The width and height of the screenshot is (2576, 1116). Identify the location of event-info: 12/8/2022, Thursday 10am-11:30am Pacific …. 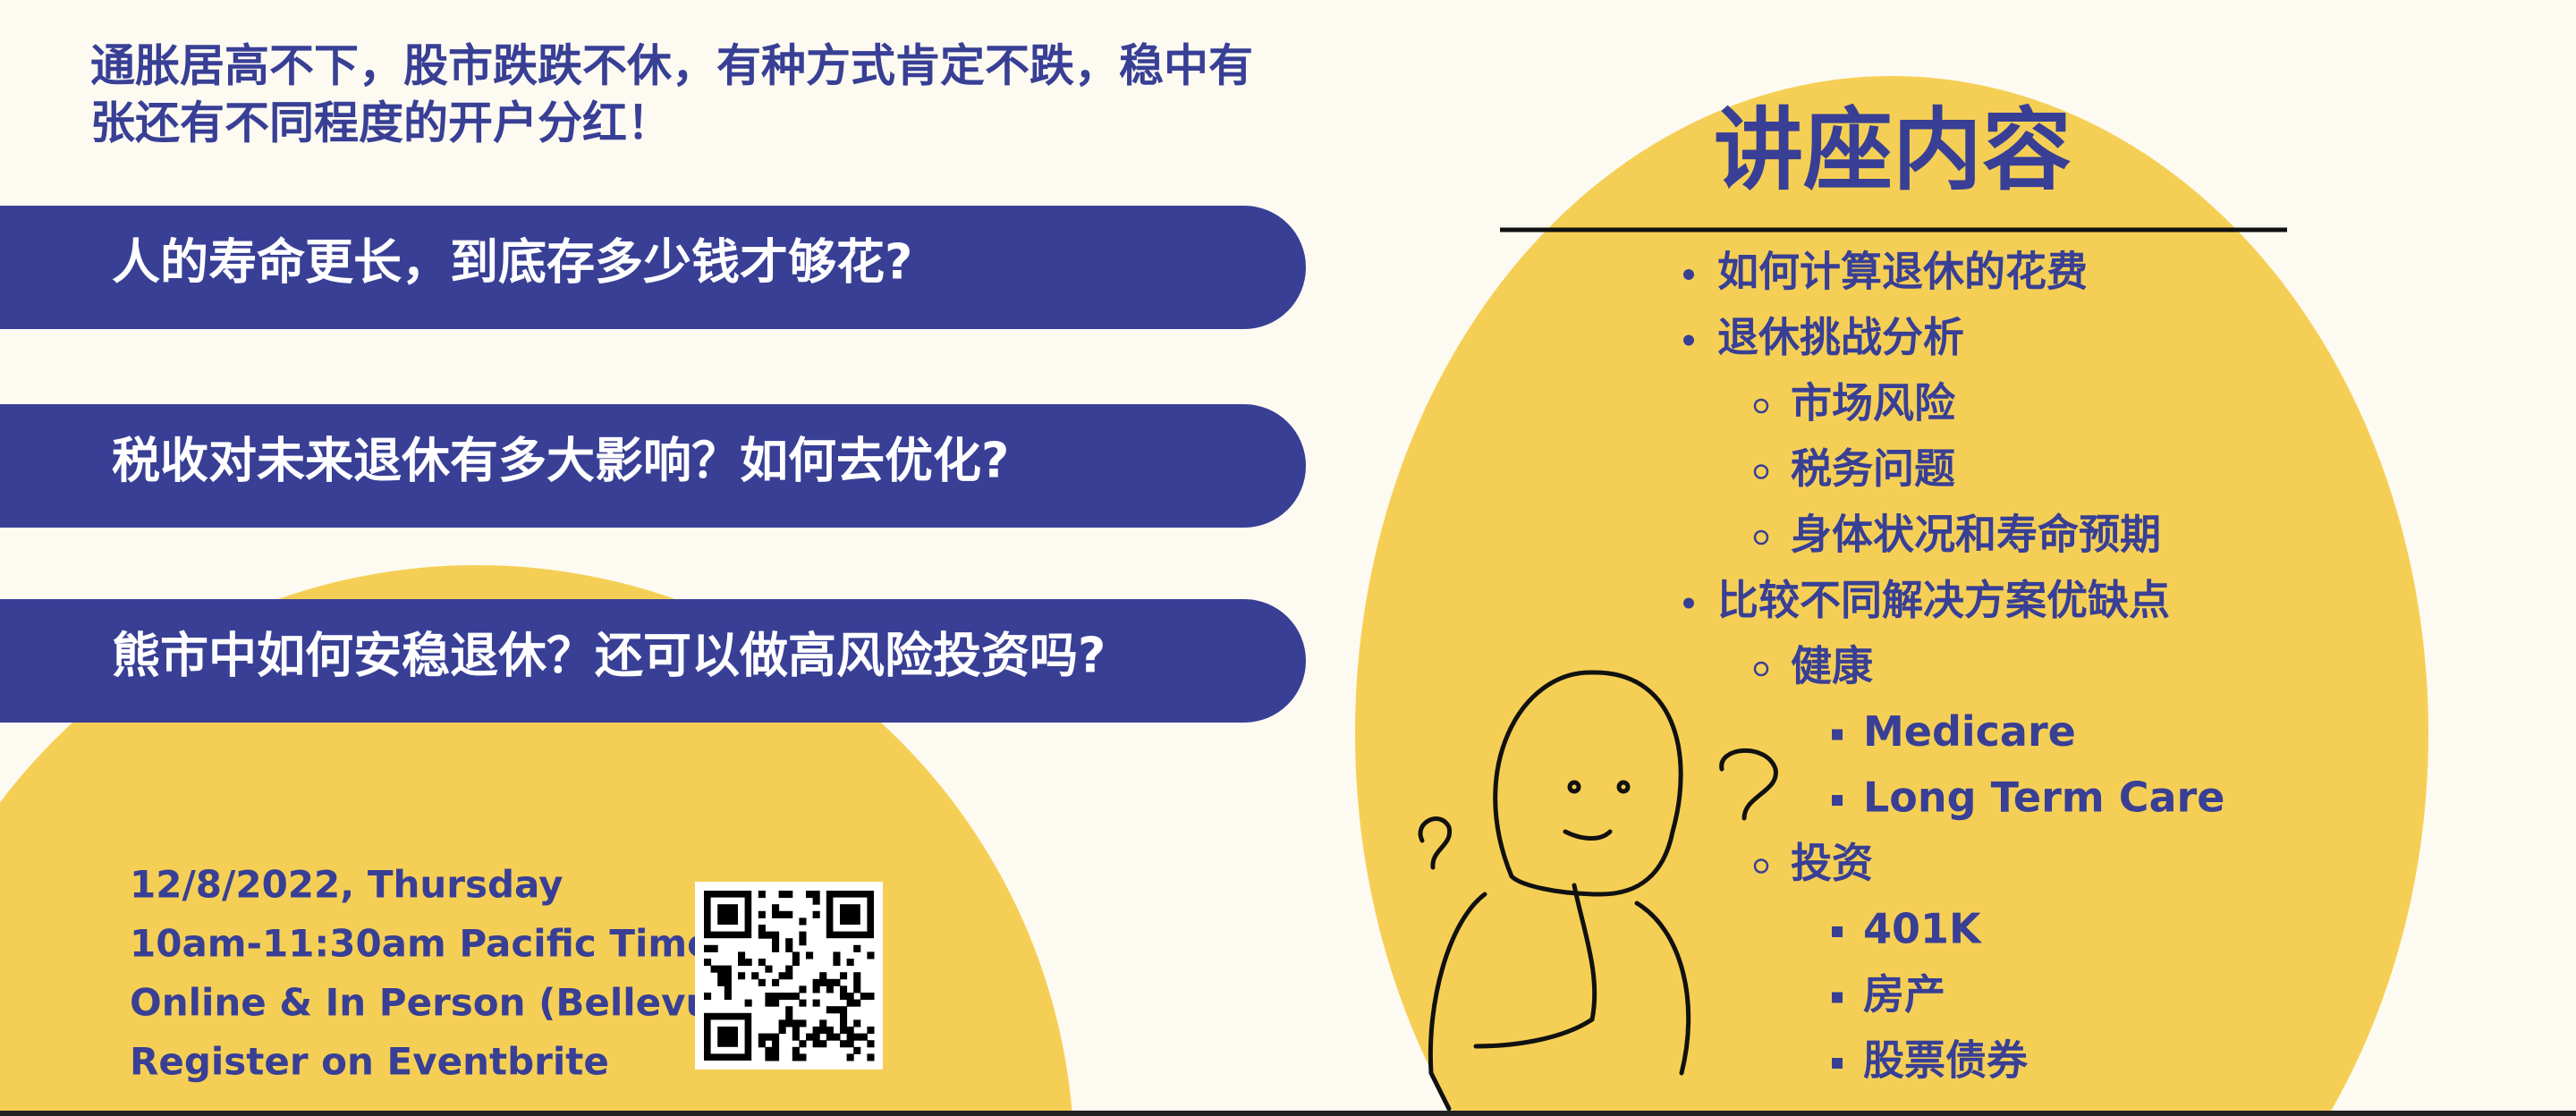
(442, 973).